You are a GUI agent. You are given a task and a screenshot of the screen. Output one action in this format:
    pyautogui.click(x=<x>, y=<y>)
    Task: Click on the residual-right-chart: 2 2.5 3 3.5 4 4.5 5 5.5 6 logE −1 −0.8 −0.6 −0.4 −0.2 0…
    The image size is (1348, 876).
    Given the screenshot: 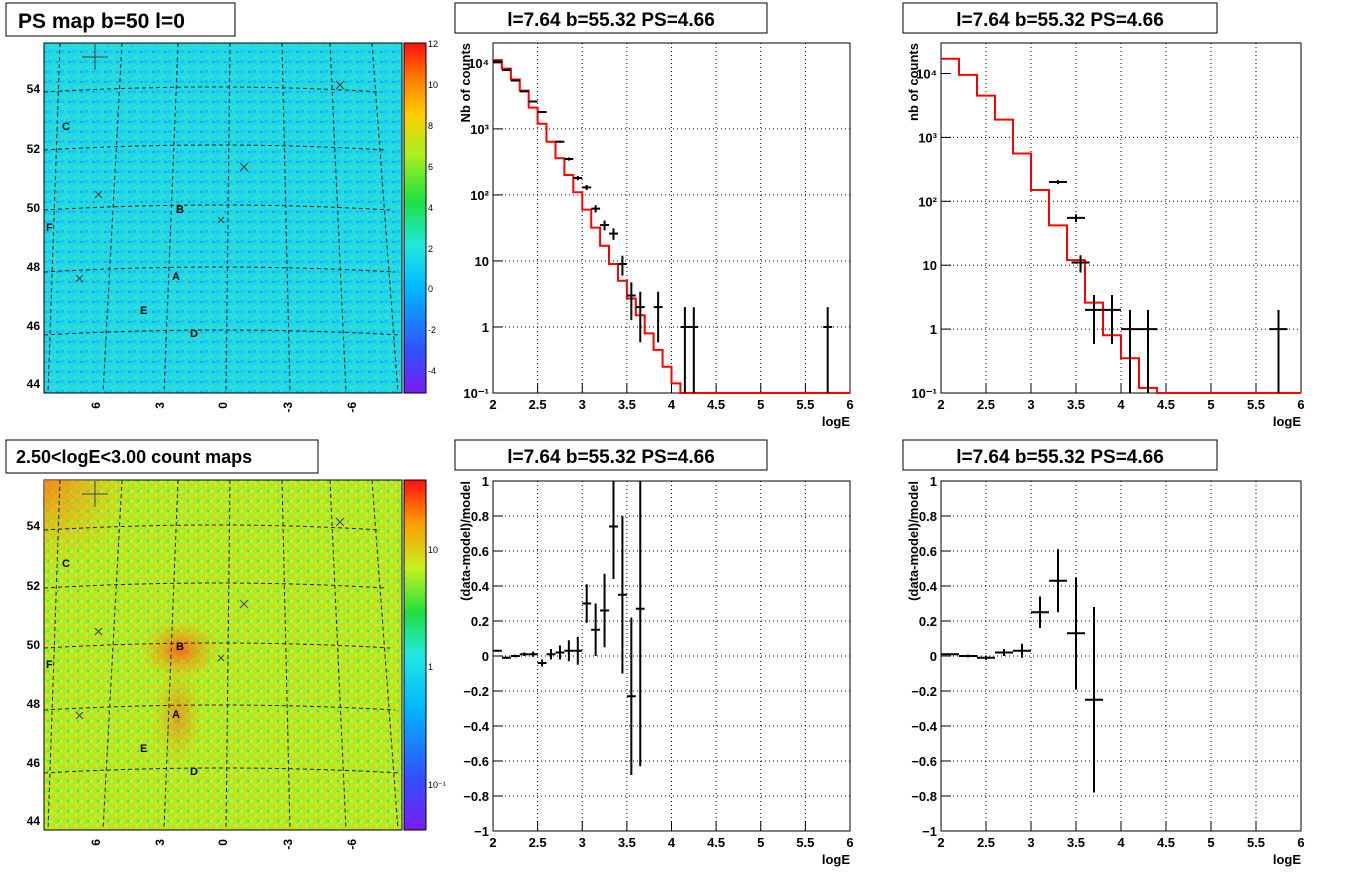 What is the action you would take?
    pyautogui.click(x=1105, y=670)
    